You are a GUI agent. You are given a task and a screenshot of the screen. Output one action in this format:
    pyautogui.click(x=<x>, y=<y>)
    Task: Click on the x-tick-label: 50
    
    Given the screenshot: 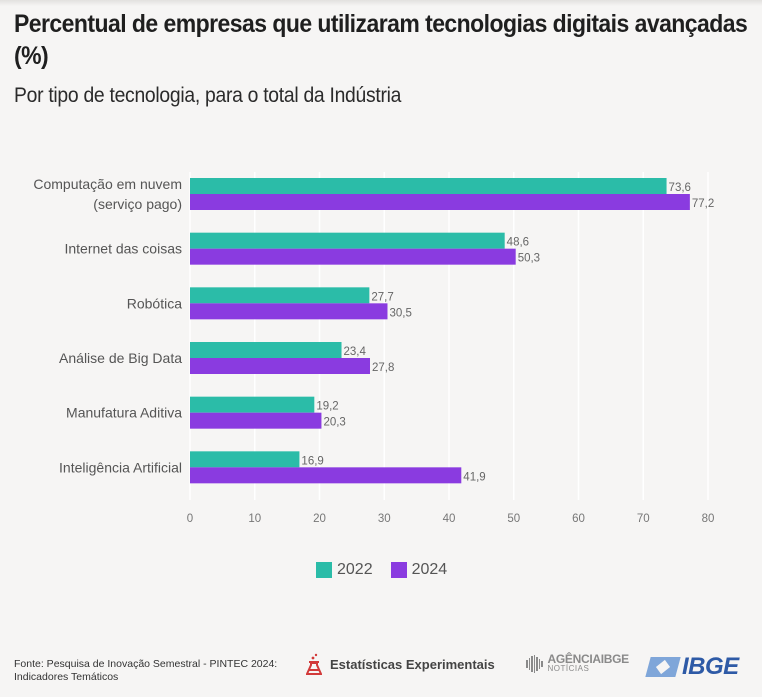 What is the action you would take?
    pyautogui.click(x=513, y=519)
    